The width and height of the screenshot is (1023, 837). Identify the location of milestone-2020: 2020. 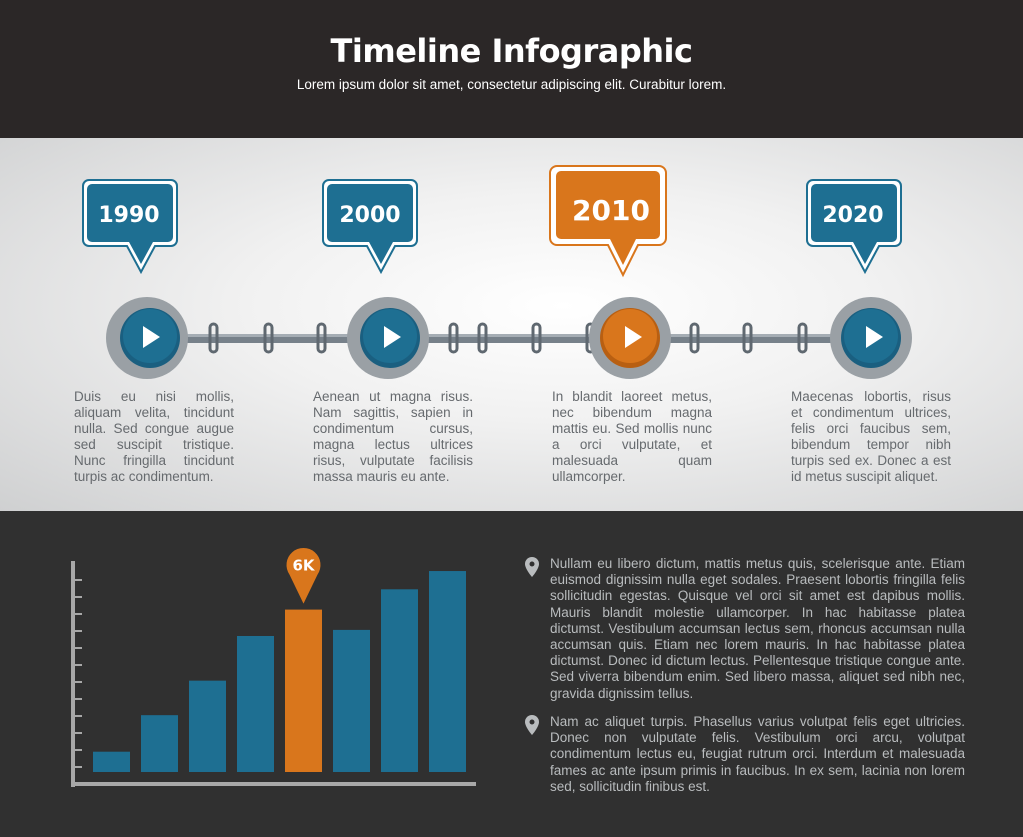
(859, 279).